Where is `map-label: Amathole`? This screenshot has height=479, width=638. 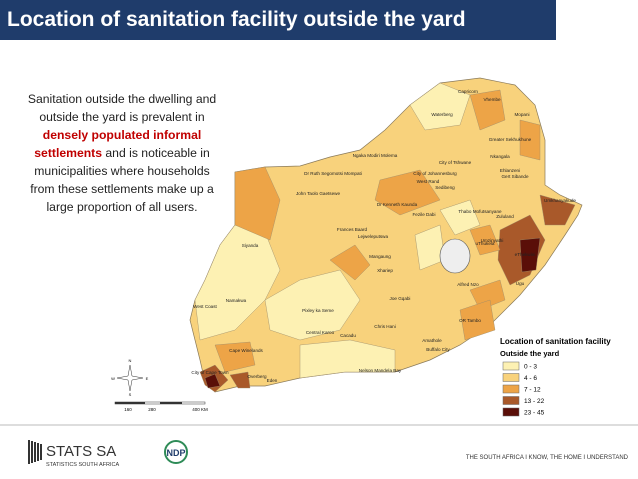 map-label: Amathole is located at coordinates (432, 340).